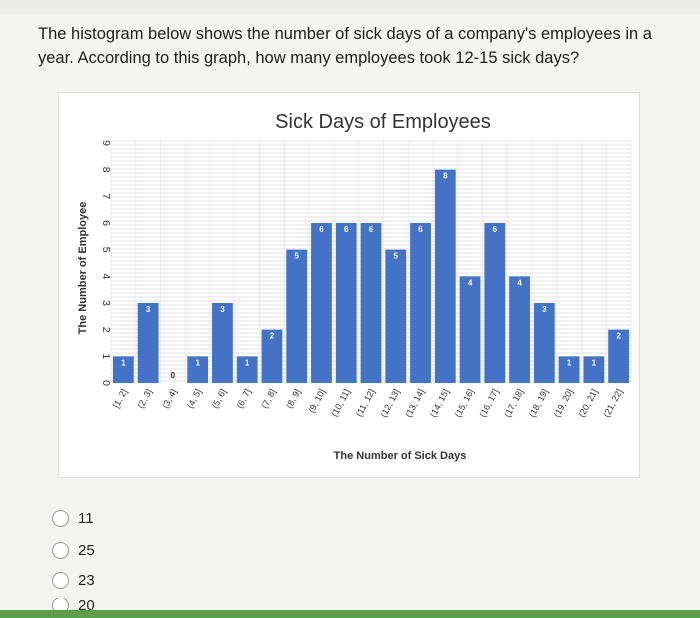  I want to click on answer-option: 11, so click(73, 518).